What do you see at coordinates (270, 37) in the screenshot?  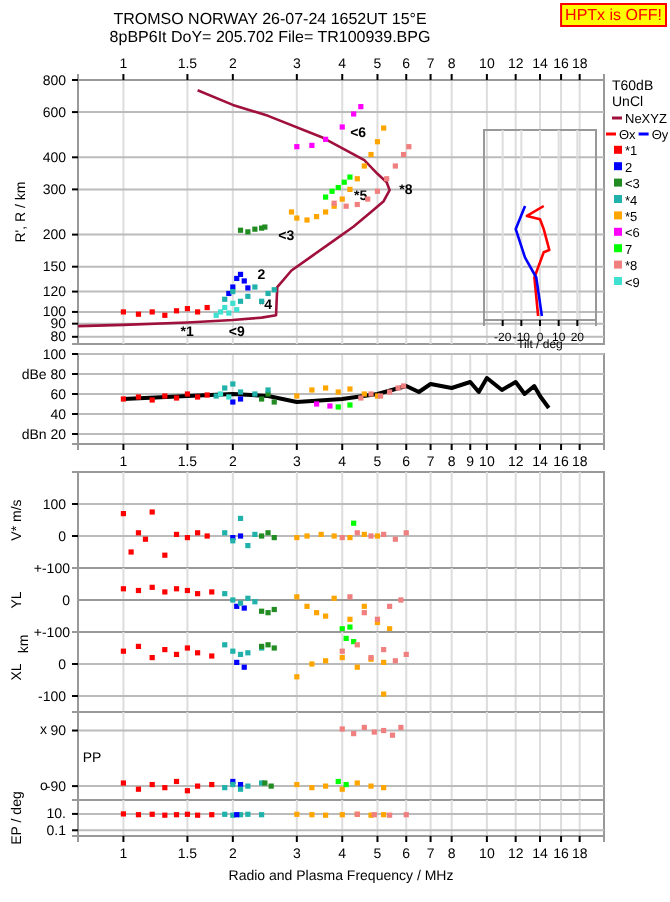 I see `chart-subtitle: 8pBP6It DoY= 205.702 File= TR100939.BPG` at bounding box center [270, 37].